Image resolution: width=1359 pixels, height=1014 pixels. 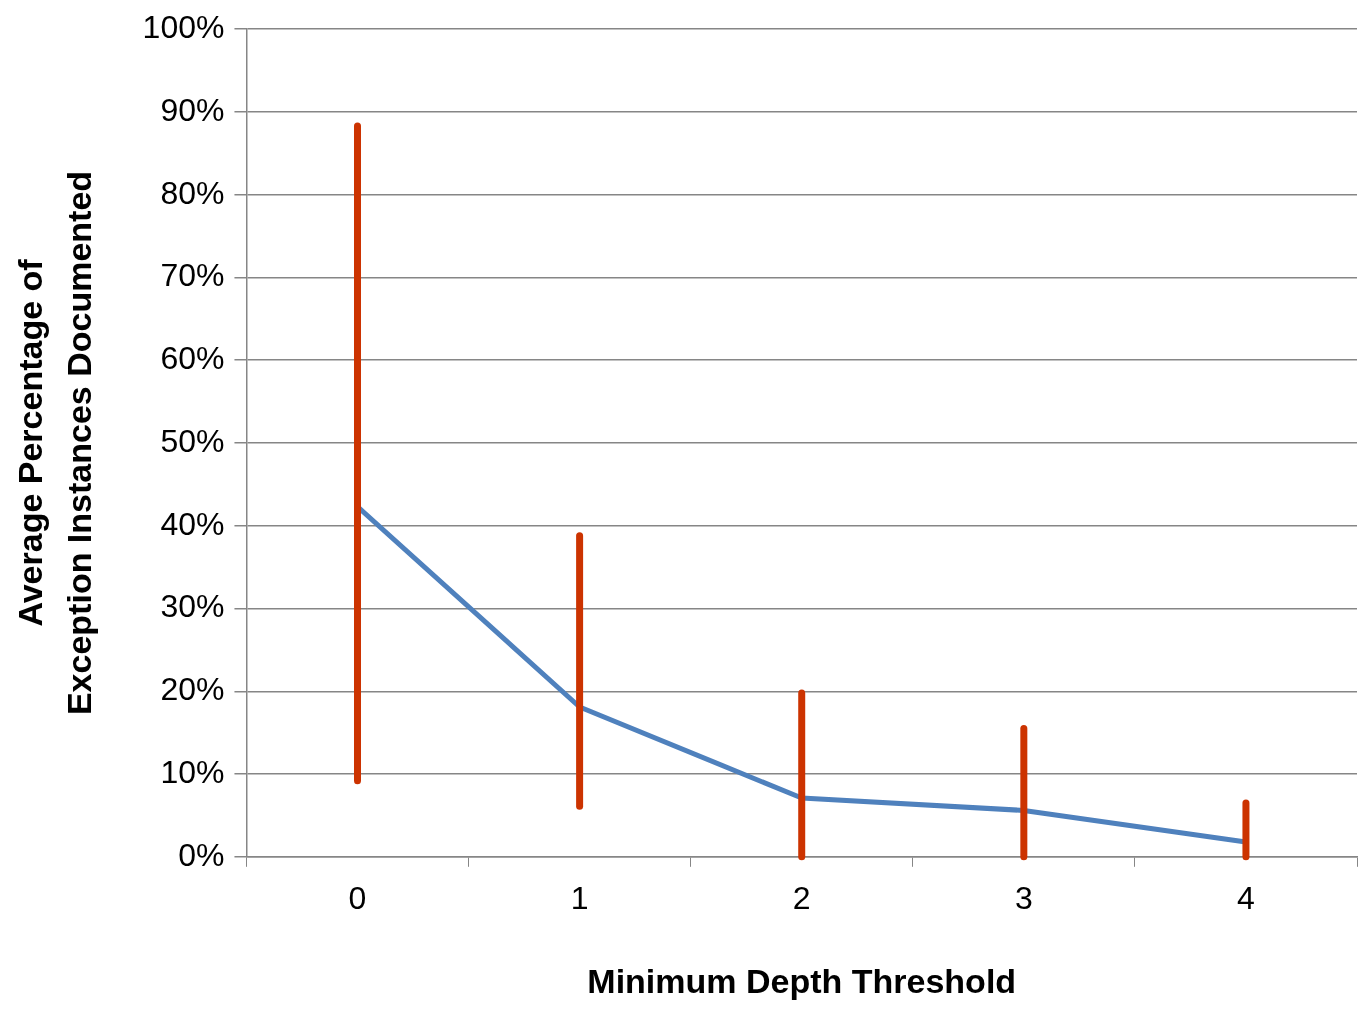 I want to click on x-tick-label: 2, so click(x=801, y=897).